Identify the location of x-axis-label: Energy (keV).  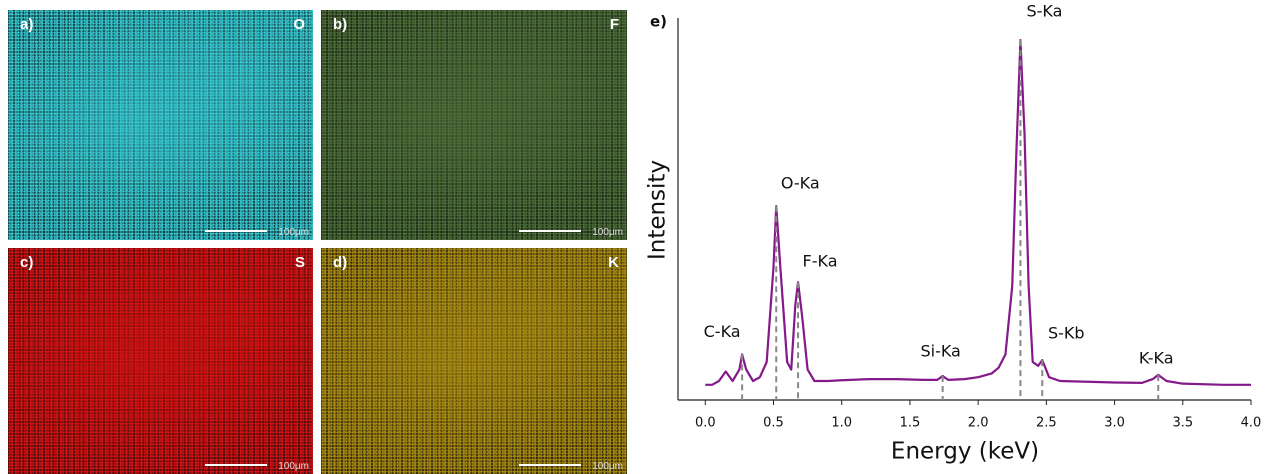
(965, 452).